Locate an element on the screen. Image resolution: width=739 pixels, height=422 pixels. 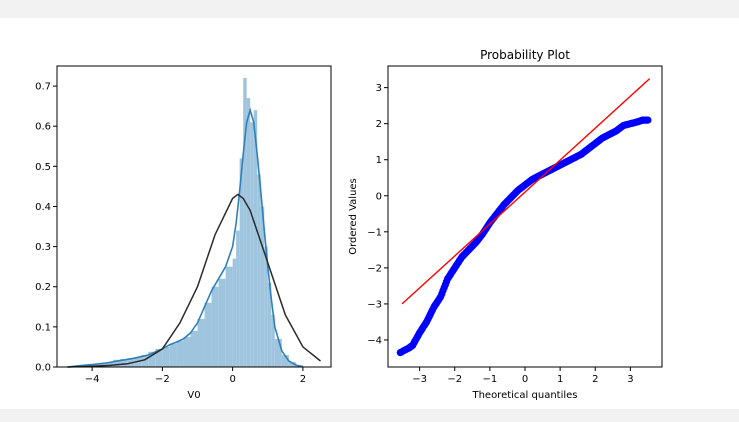
hist-y-tick-label: 0.2 is located at coordinates (43, 287).